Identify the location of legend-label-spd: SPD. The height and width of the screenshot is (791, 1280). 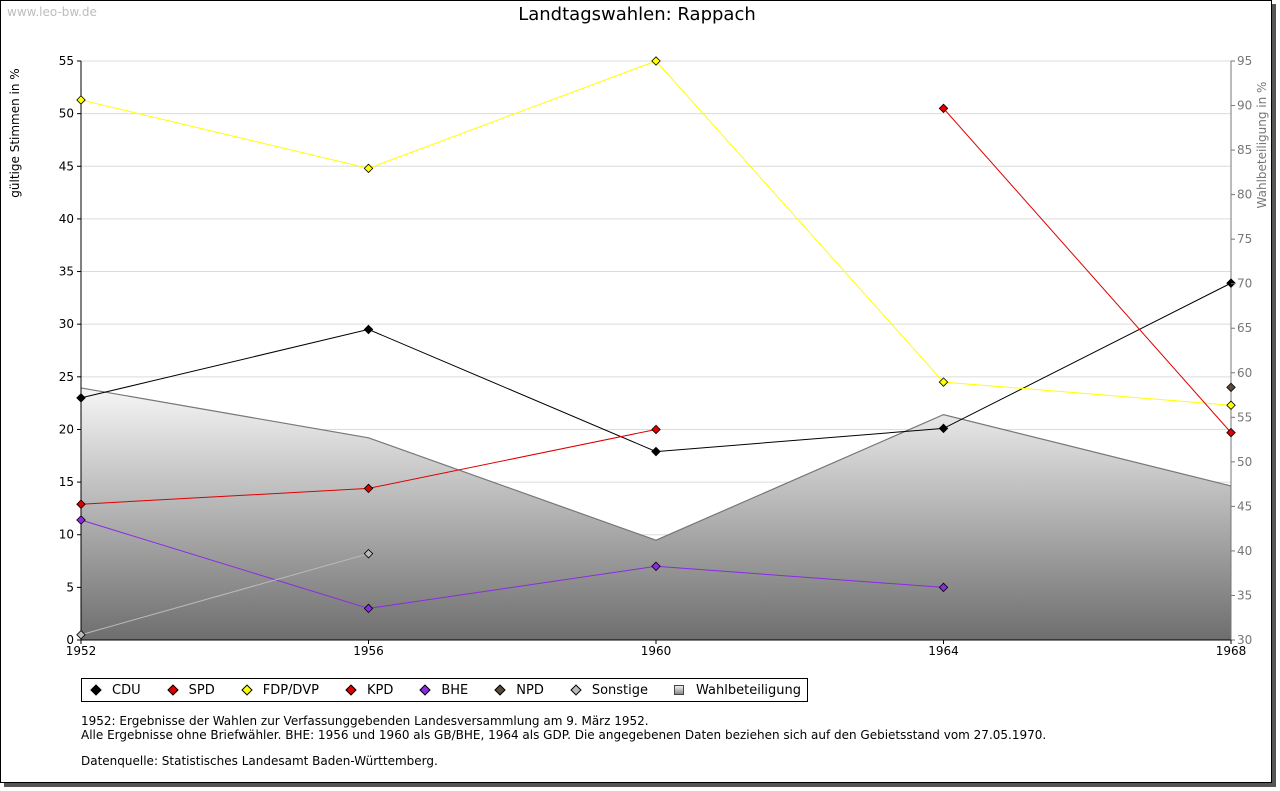
(201, 690).